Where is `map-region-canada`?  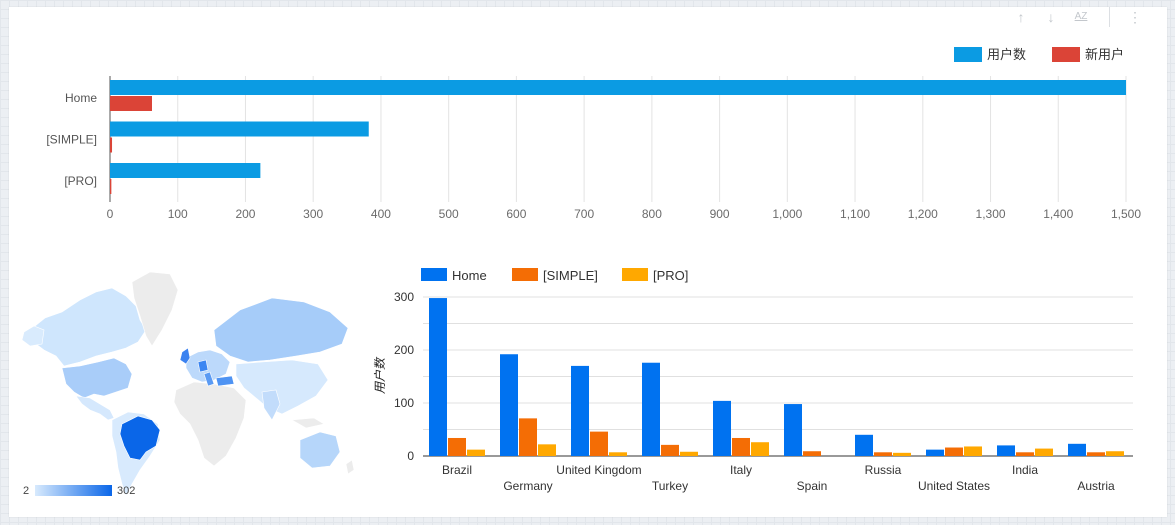
map-region-canada is located at coordinates (88, 327).